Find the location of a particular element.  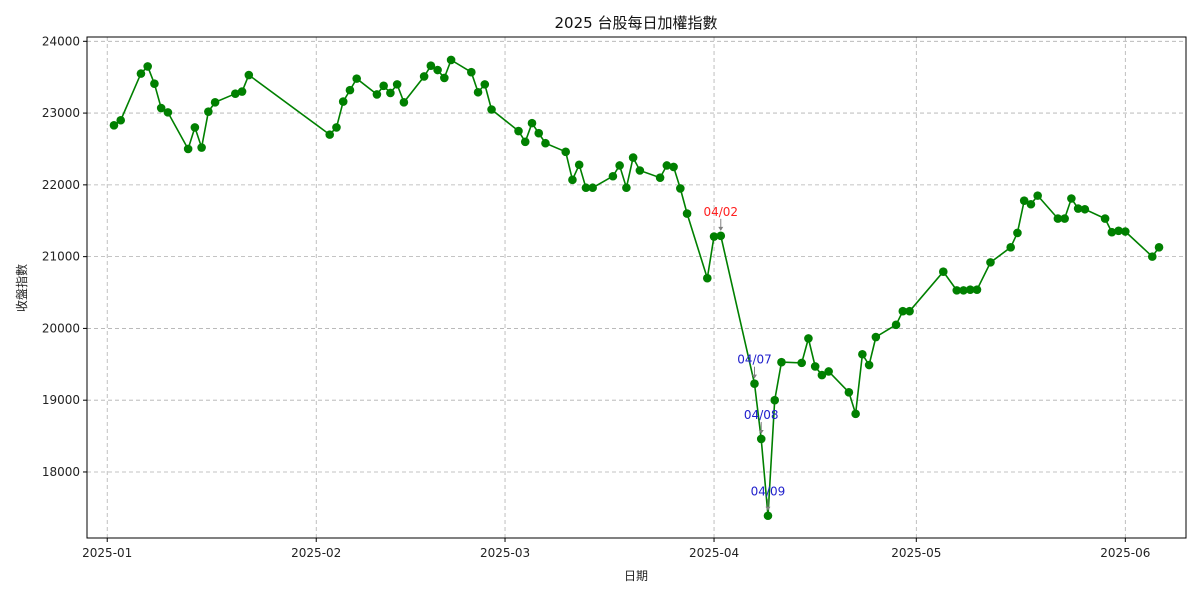

y-tick-label: 18000 is located at coordinates (61, 472).